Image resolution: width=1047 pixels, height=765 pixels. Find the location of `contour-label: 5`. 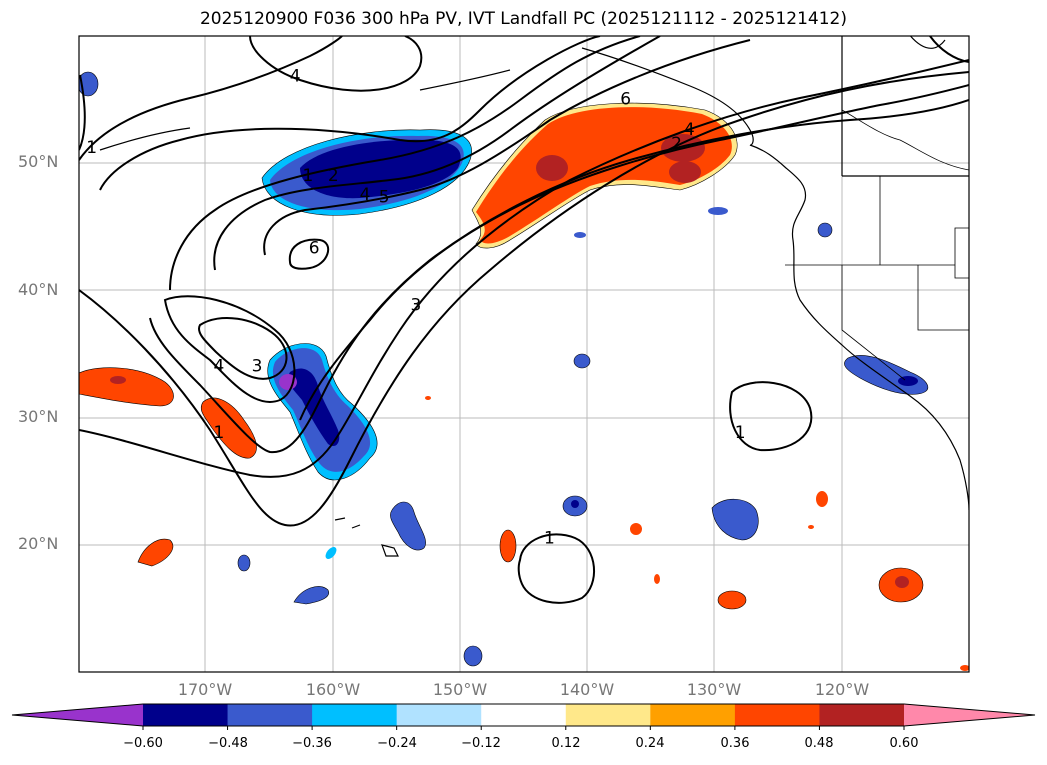

contour-label: 5 is located at coordinates (384, 198).